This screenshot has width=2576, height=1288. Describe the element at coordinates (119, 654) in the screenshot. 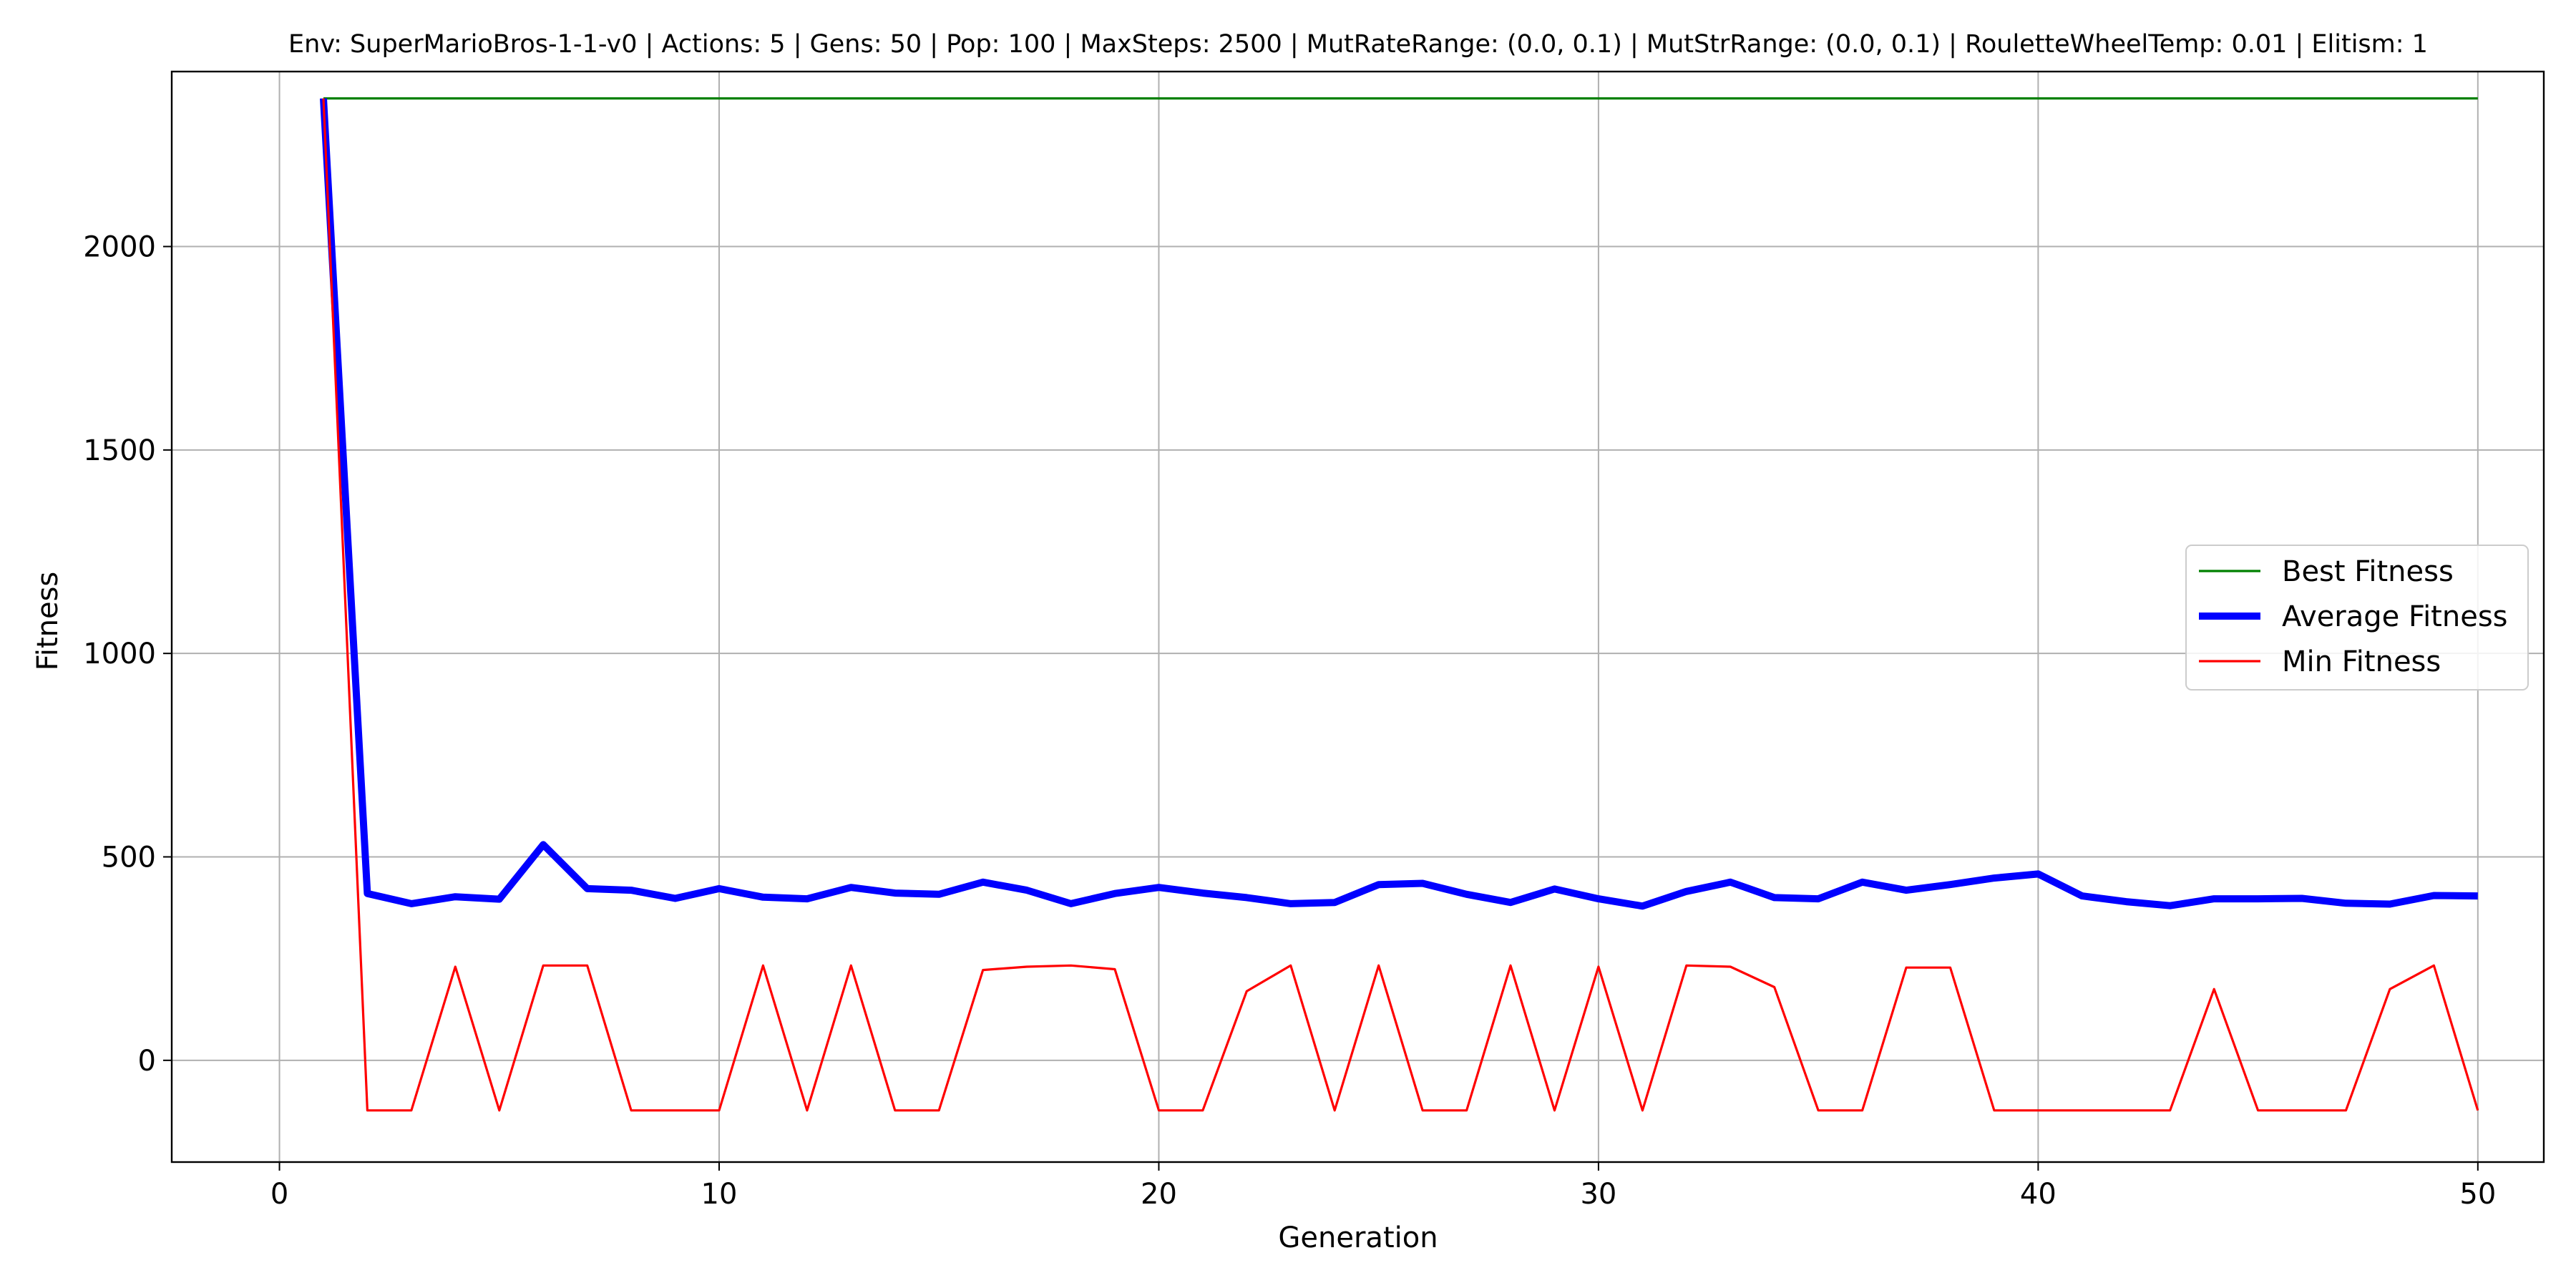

I see `y-tick-label: 1000` at that location.